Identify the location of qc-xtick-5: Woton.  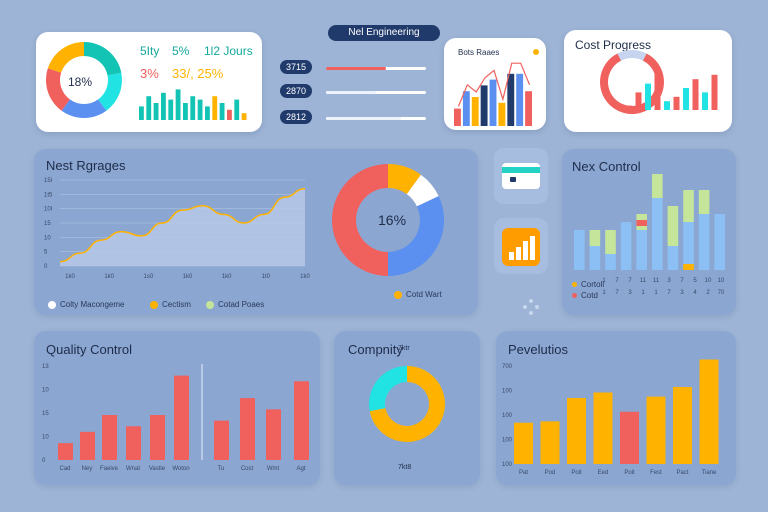
(180, 469).